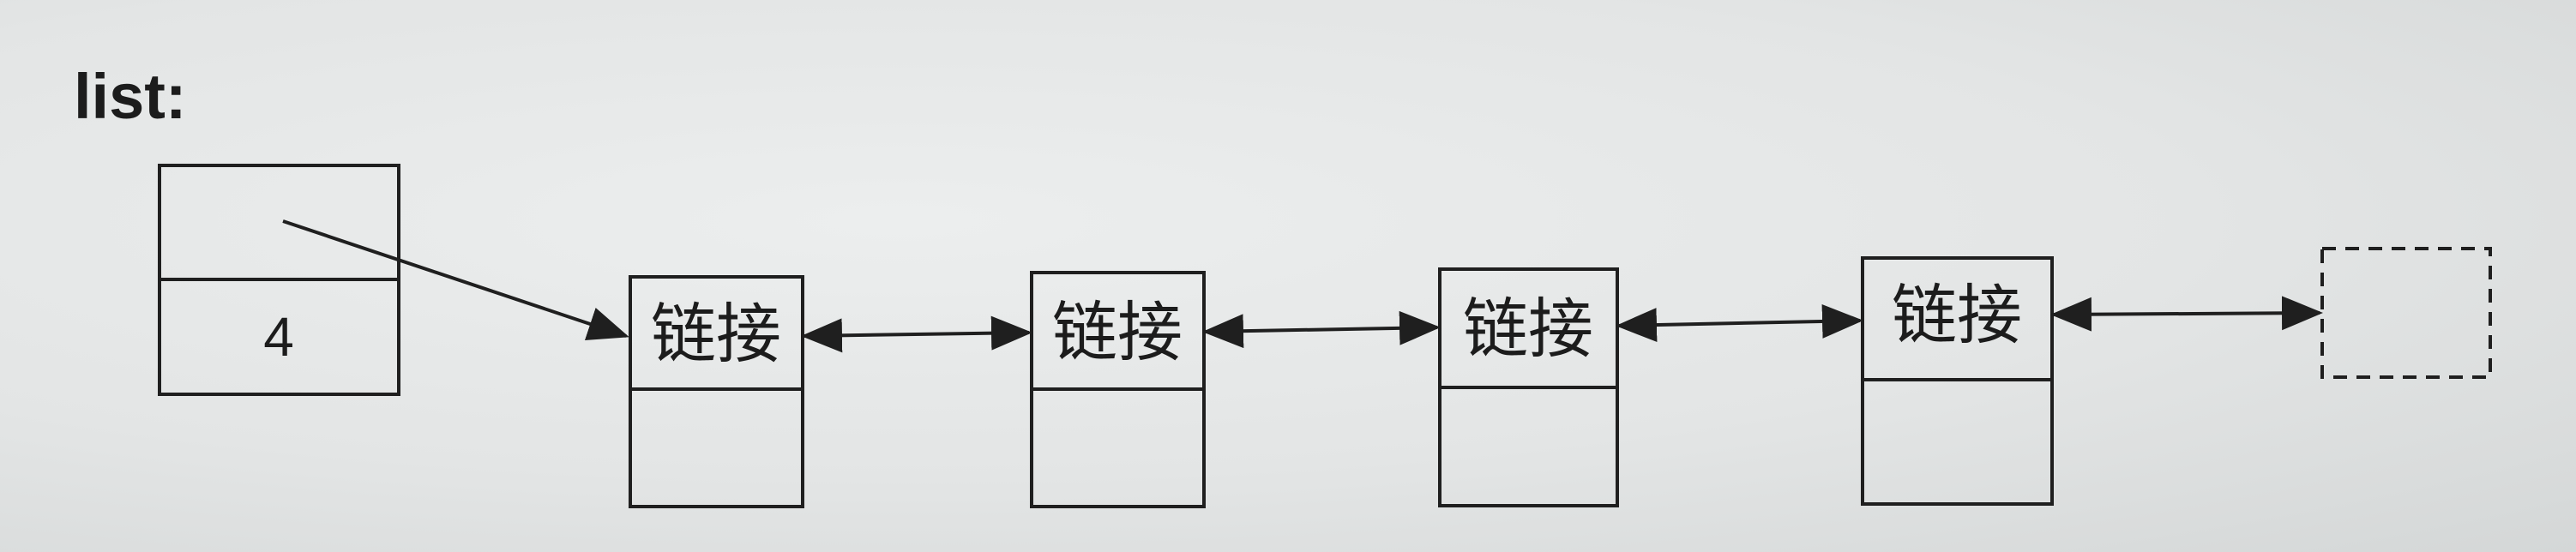  What do you see at coordinates (130, 96) in the screenshot?
I see `diagram-title: list:` at bounding box center [130, 96].